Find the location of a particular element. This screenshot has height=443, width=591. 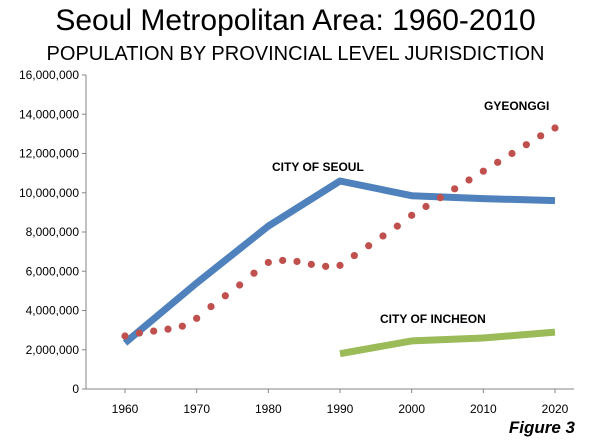

x-tick-label: 1970 is located at coordinates (196, 409).